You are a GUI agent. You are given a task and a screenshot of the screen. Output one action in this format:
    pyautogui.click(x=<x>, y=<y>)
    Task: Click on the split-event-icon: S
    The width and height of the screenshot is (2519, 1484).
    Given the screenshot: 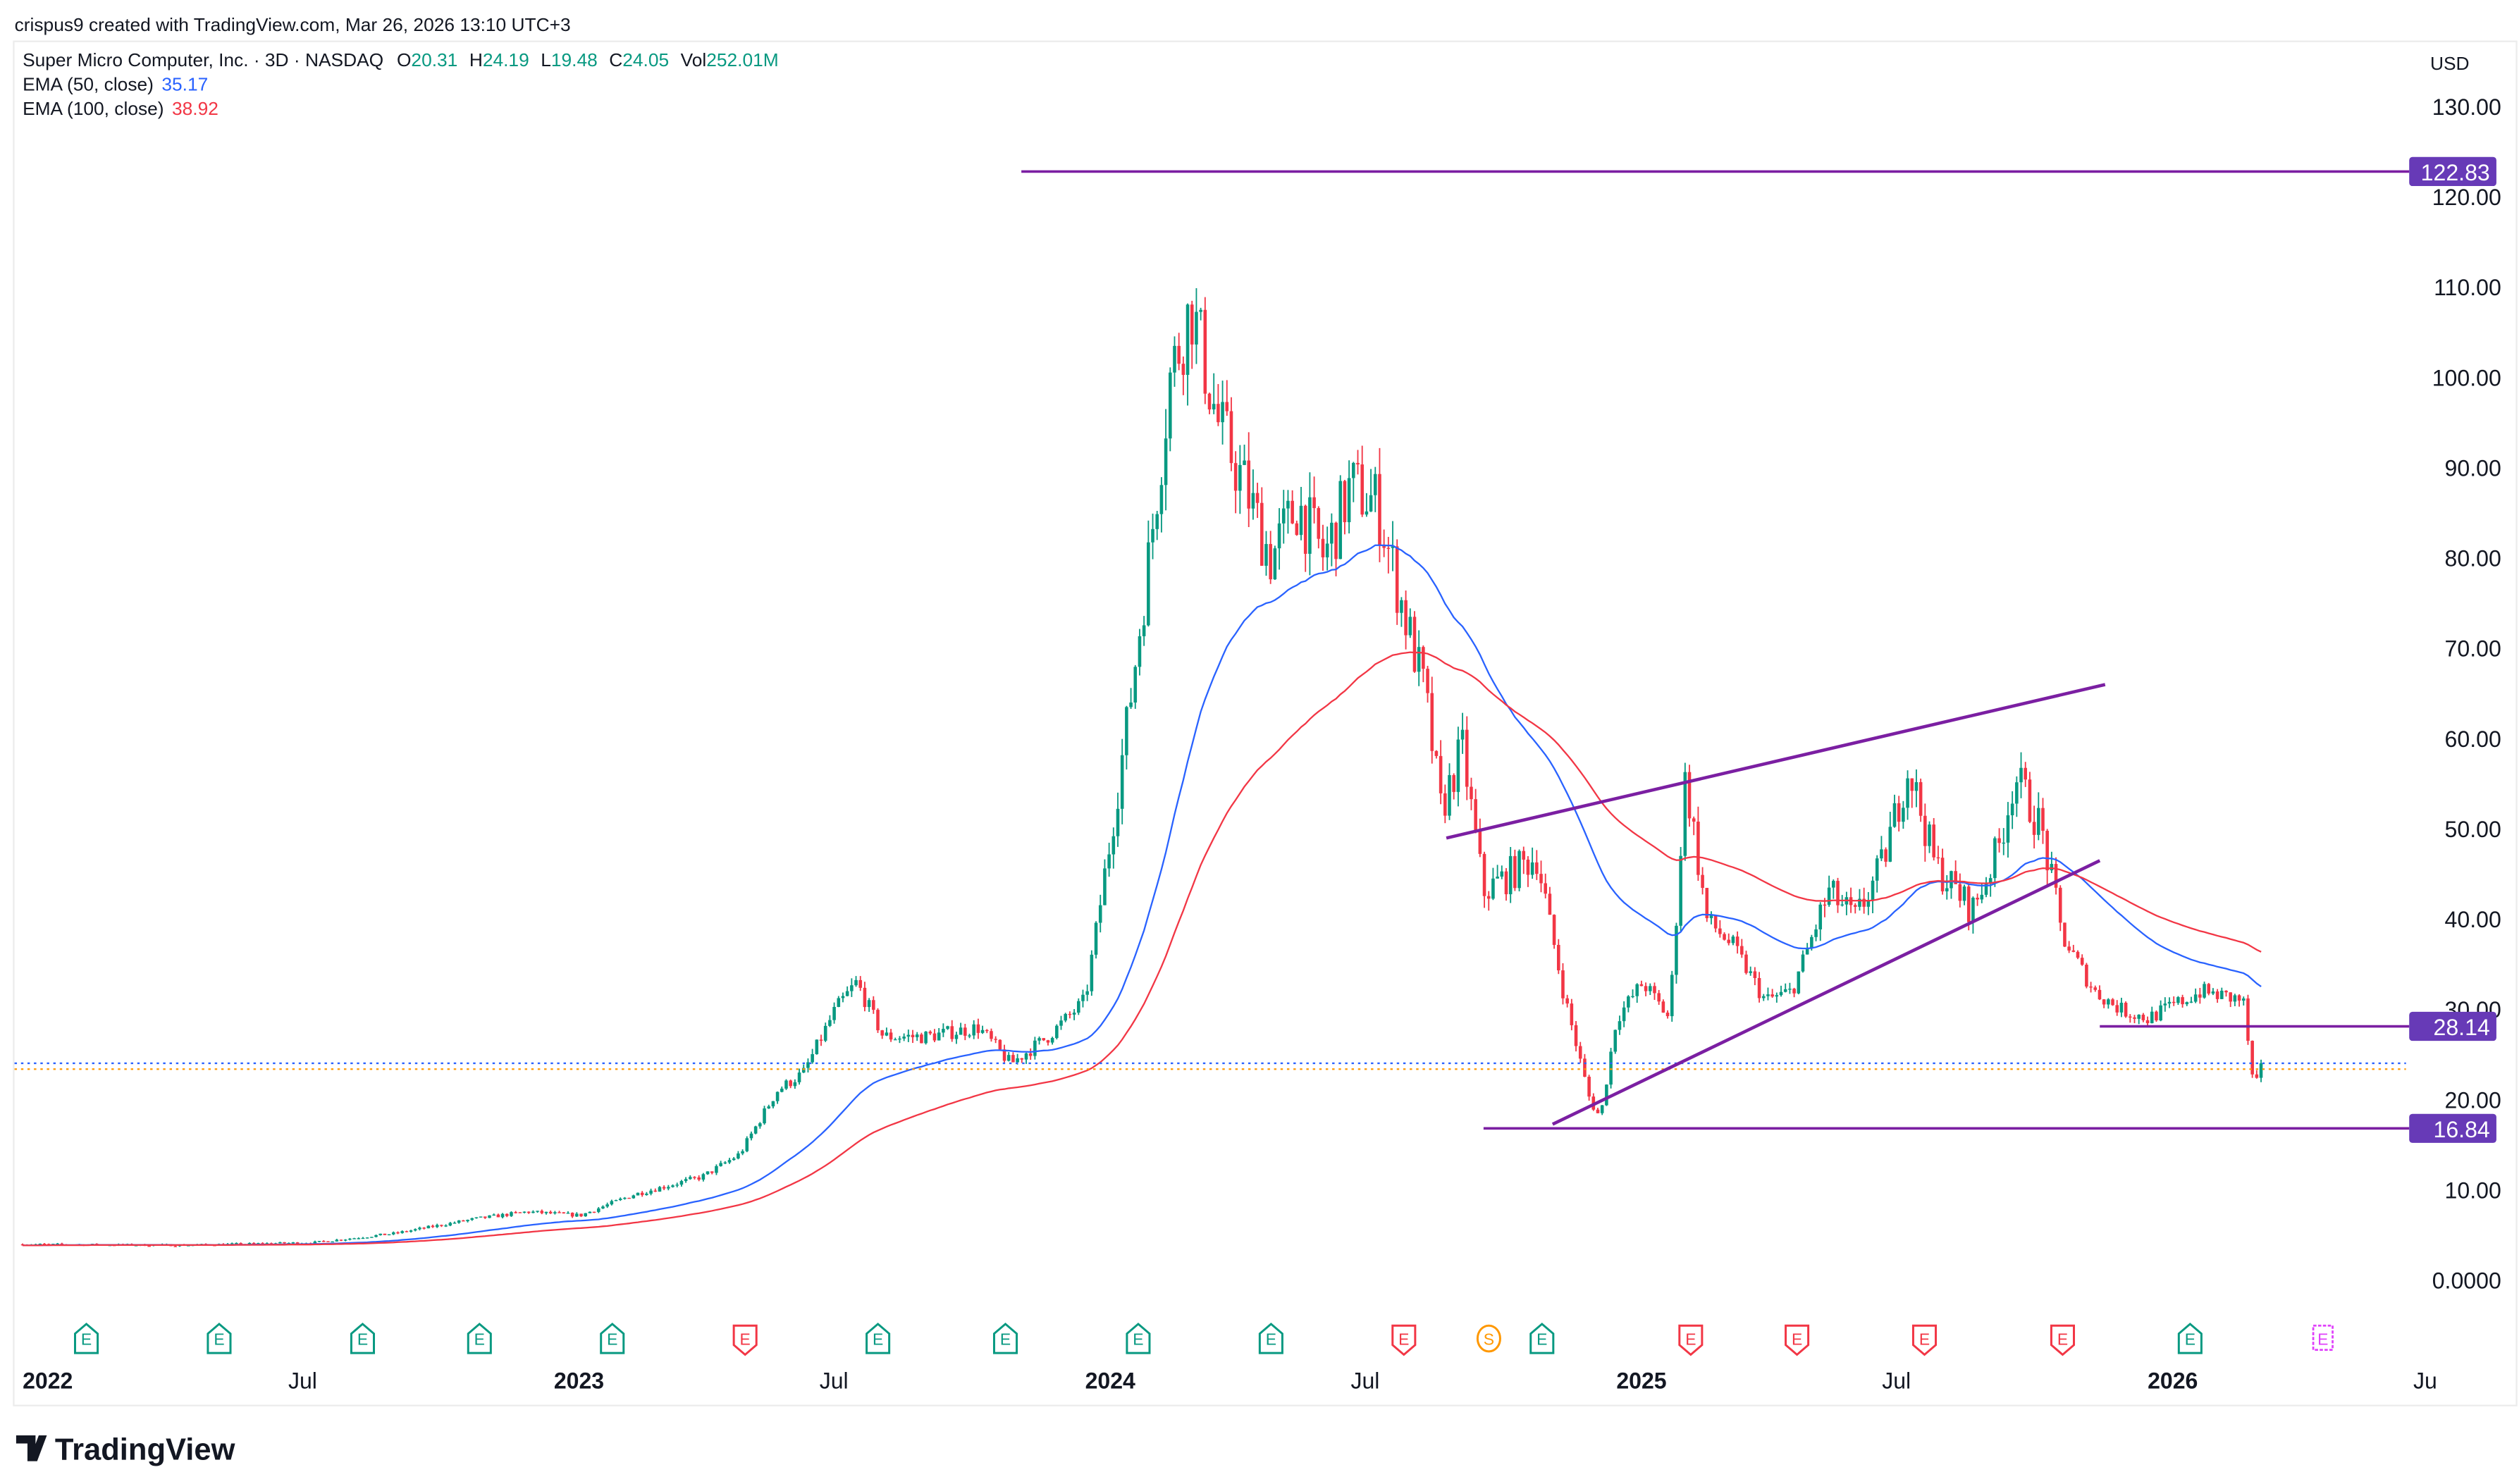 What is the action you would take?
    pyautogui.click(x=1488, y=1338)
    